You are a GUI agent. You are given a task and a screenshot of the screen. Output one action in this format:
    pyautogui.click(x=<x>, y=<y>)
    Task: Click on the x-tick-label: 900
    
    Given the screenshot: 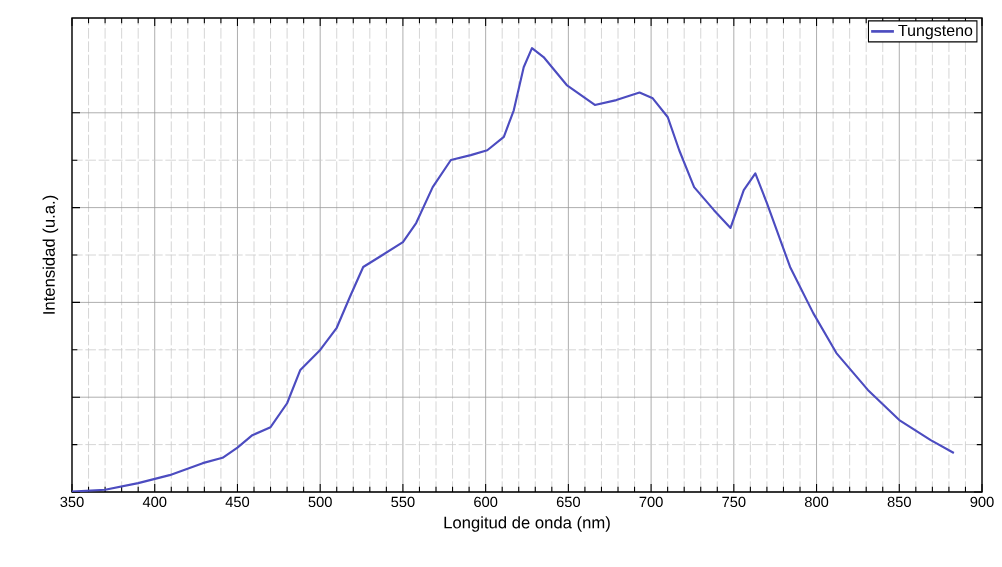 What is the action you would take?
    pyautogui.click(x=982, y=502)
    